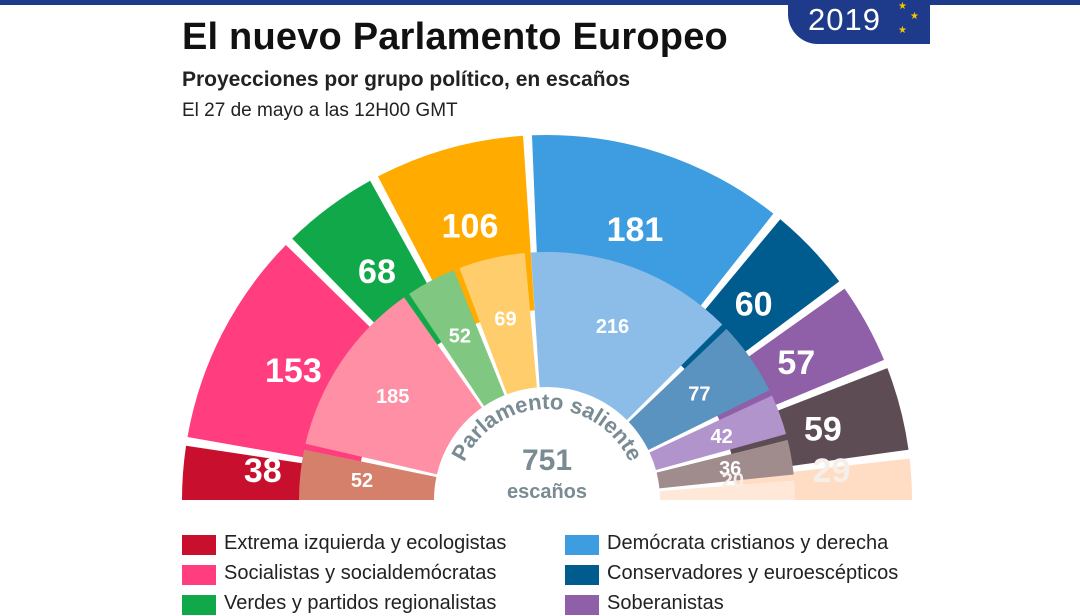  Describe the element at coordinates (455, 37) in the screenshot. I see `page-title: El nuevo Parlamento Europeo` at that location.